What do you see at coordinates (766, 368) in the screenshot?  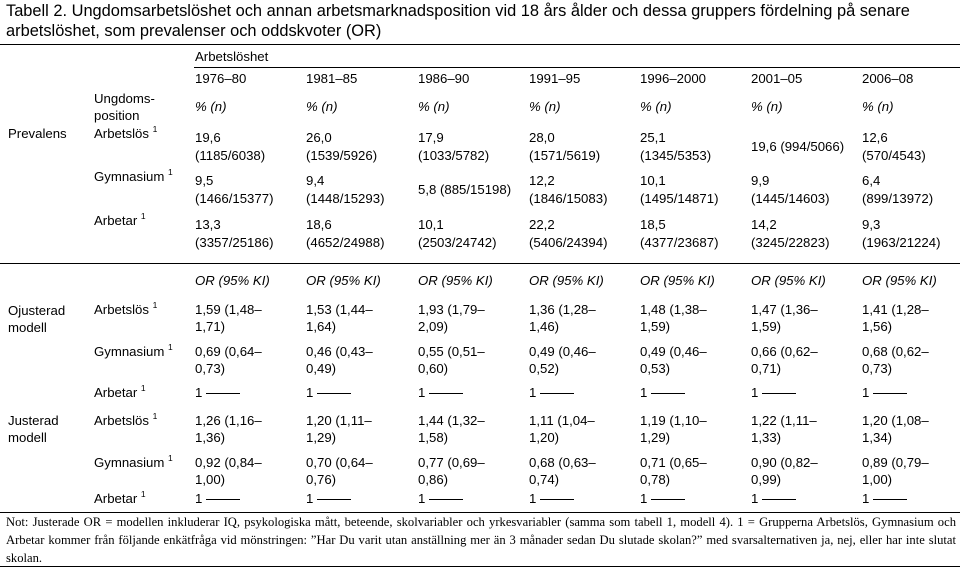 I see `or-ci-end: 0,71)` at bounding box center [766, 368].